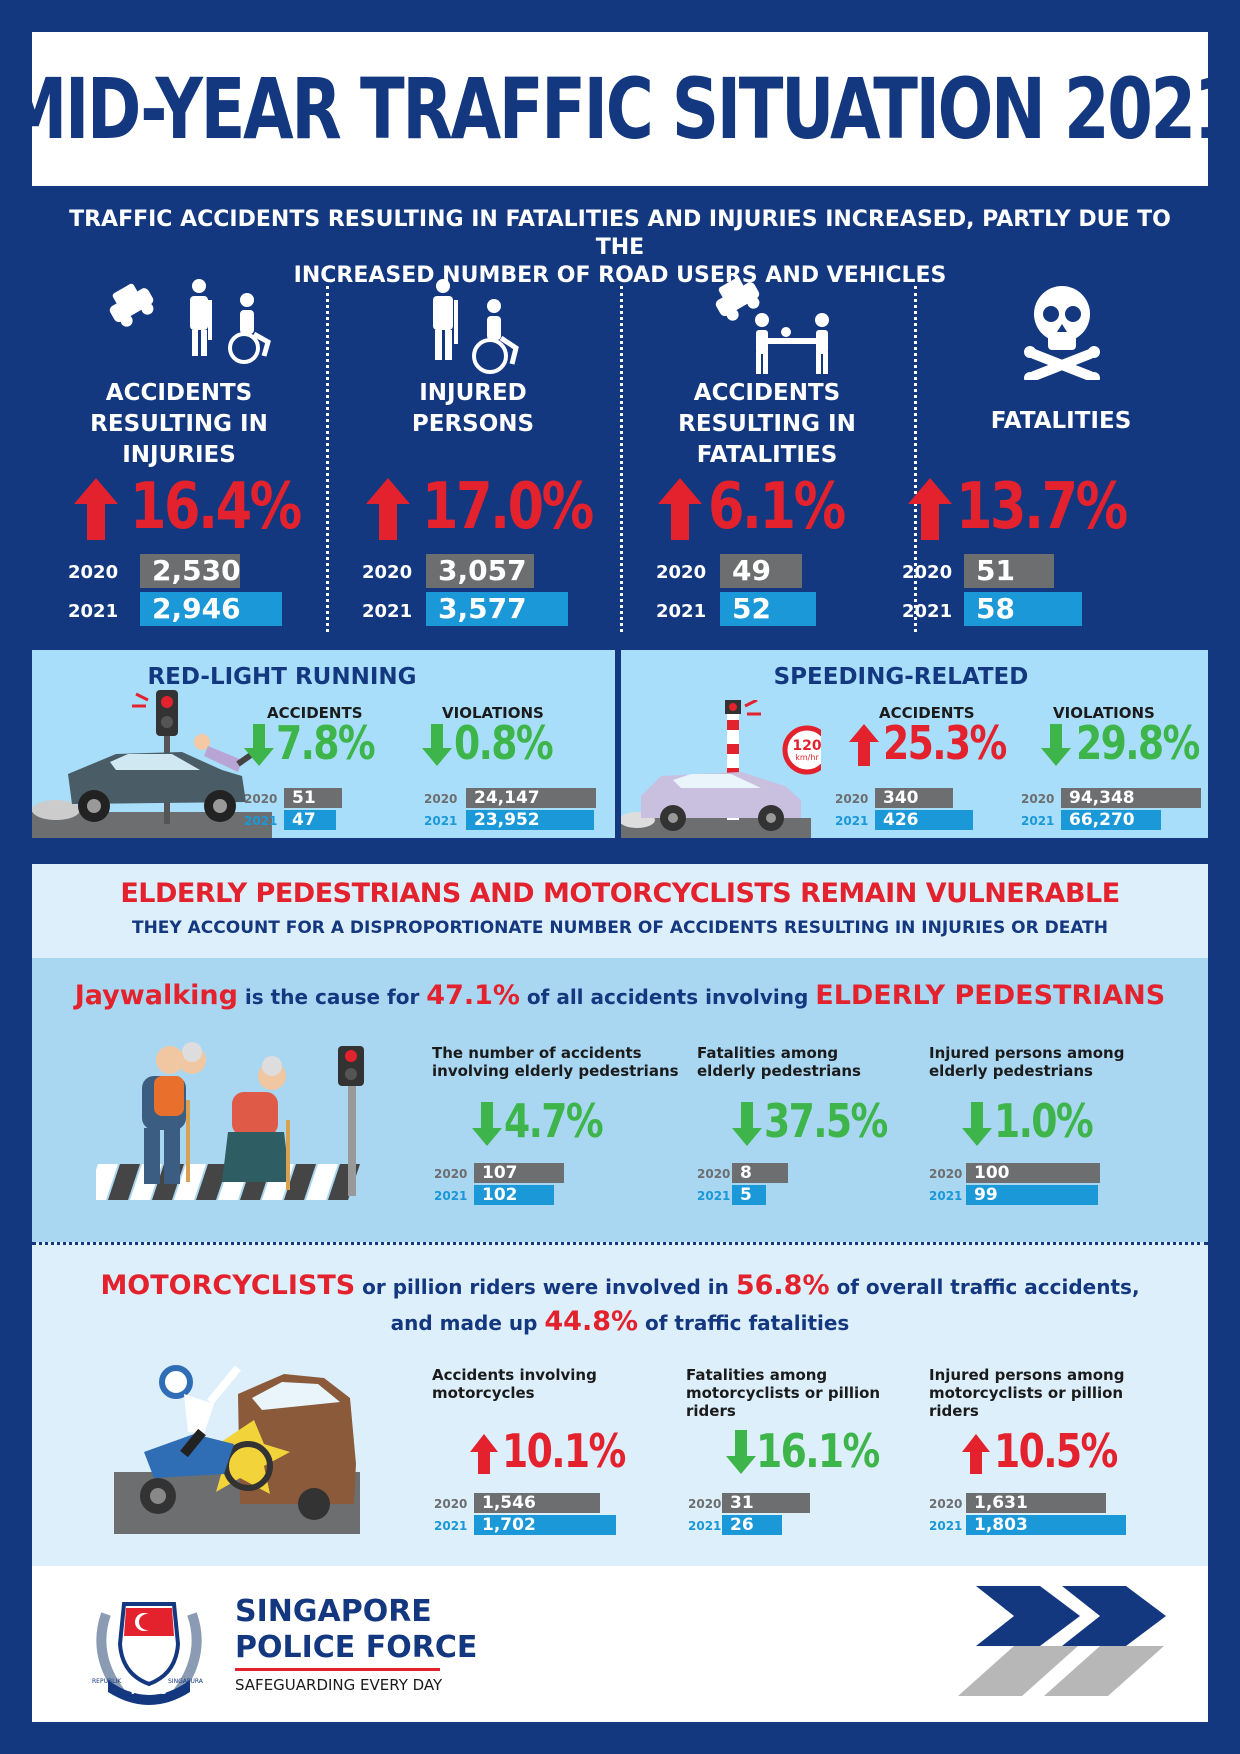 This screenshot has height=1754, width=1240. I want to click on car-crash-stretcher-icon, so click(772, 325).